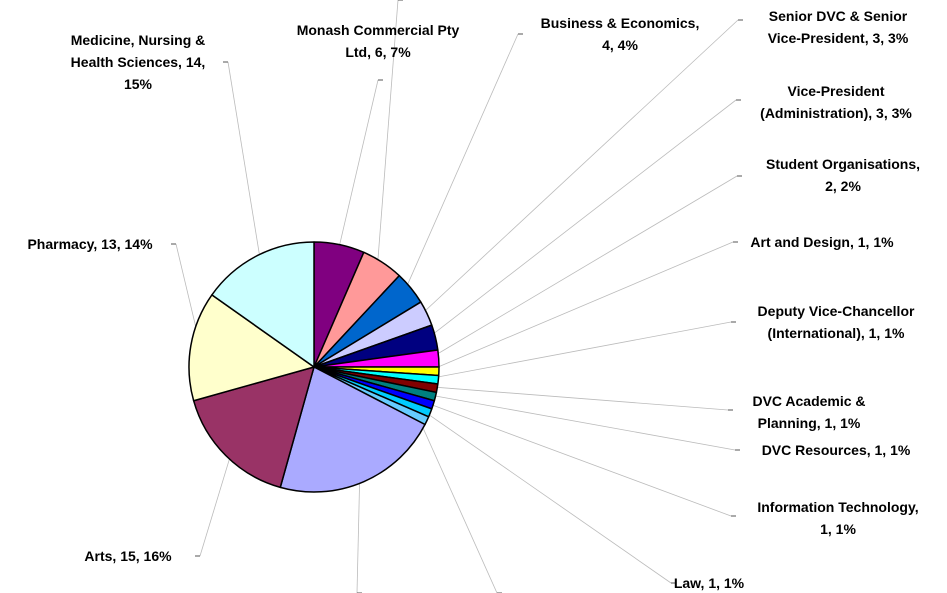 The width and height of the screenshot is (947, 593). What do you see at coordinates (838, 27) in the screenshot?
I see `slice-label: Senior DVC & Senior Vice-President, 3, 3%` at bounding box center [838, 27].